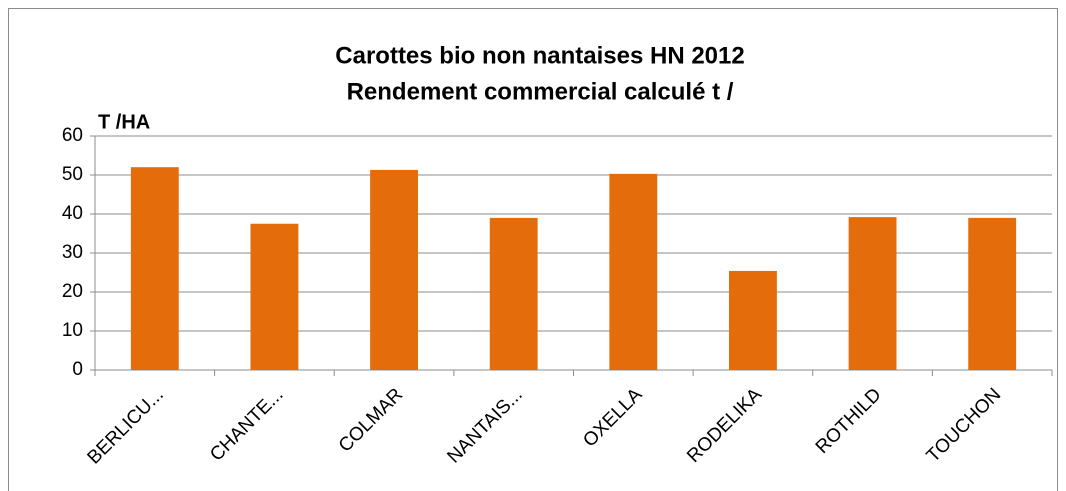 This screenshot has height=491, width=1066. Describe the element at coordinates (72, 213) in the screenshot. I see `y-tick-label: 40` at that location.